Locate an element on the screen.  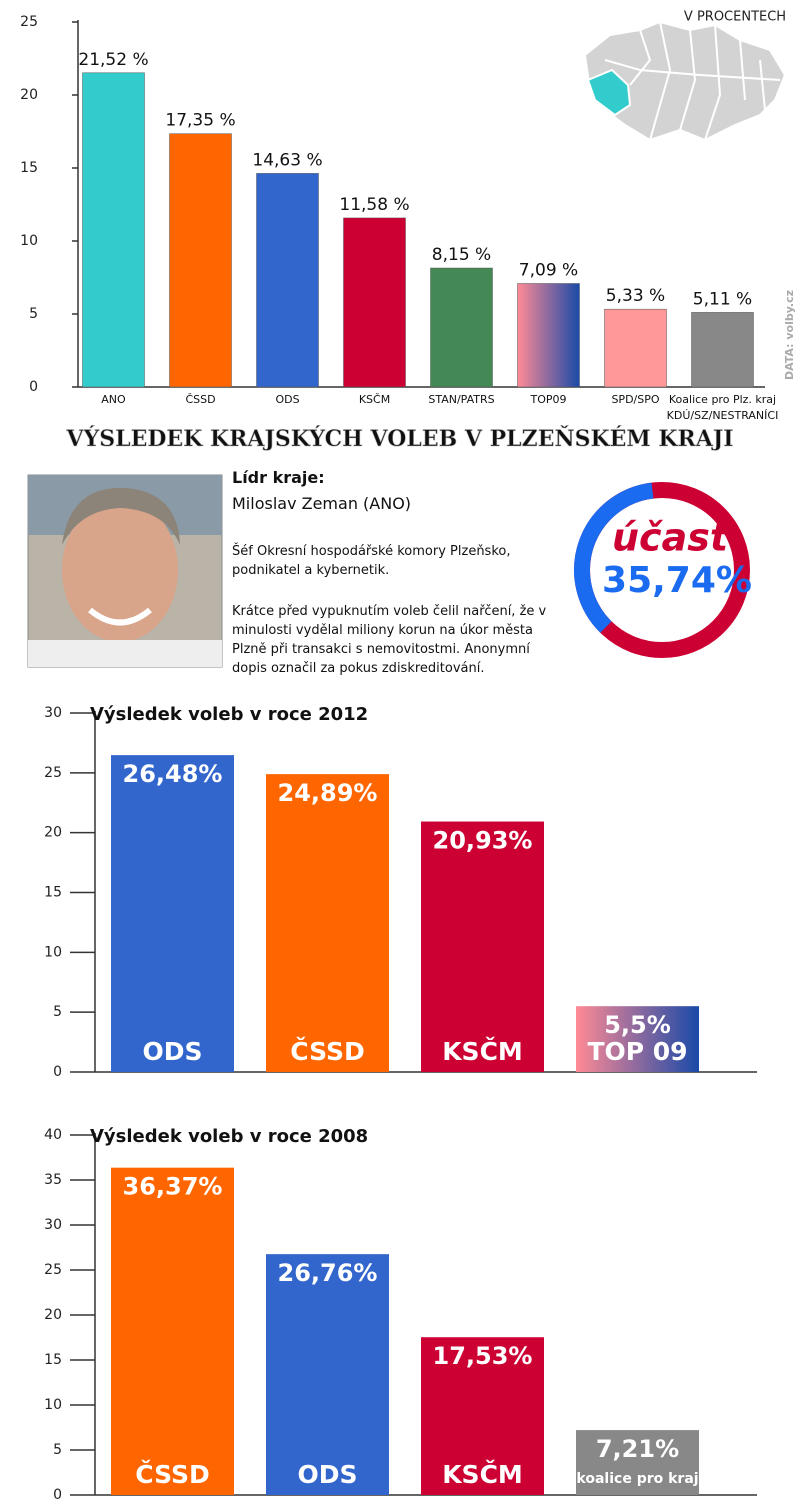
x-tick-label: SPD/SPO is located at coordinates (635, 399).